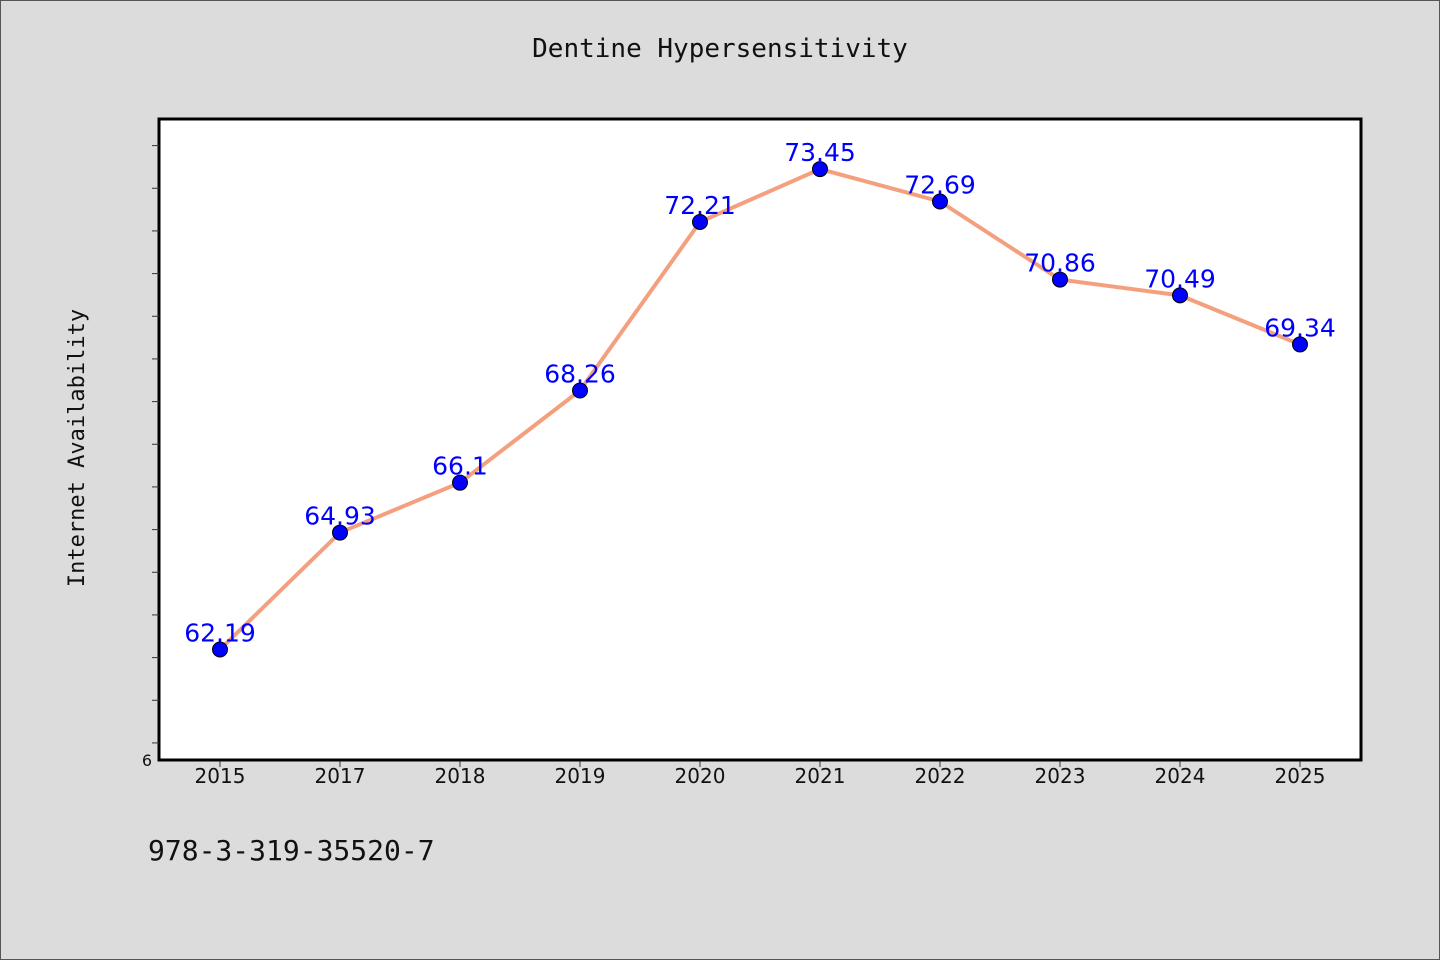 This screenshot has width=1440, height=960. I want to click on x-axis: 2015 2017 2018 2019 2020 2021 2022 2023 2024 2025, so click(760, 774).